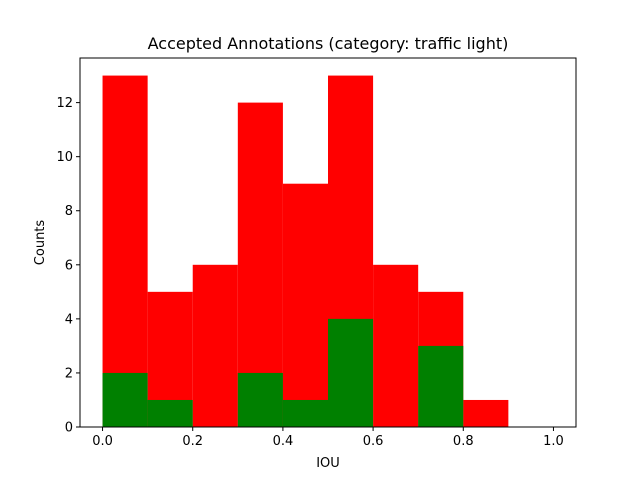  Describe the element at coordinates (170, 413) in the screenshot. I see `bar-series1-bin1` at that location.